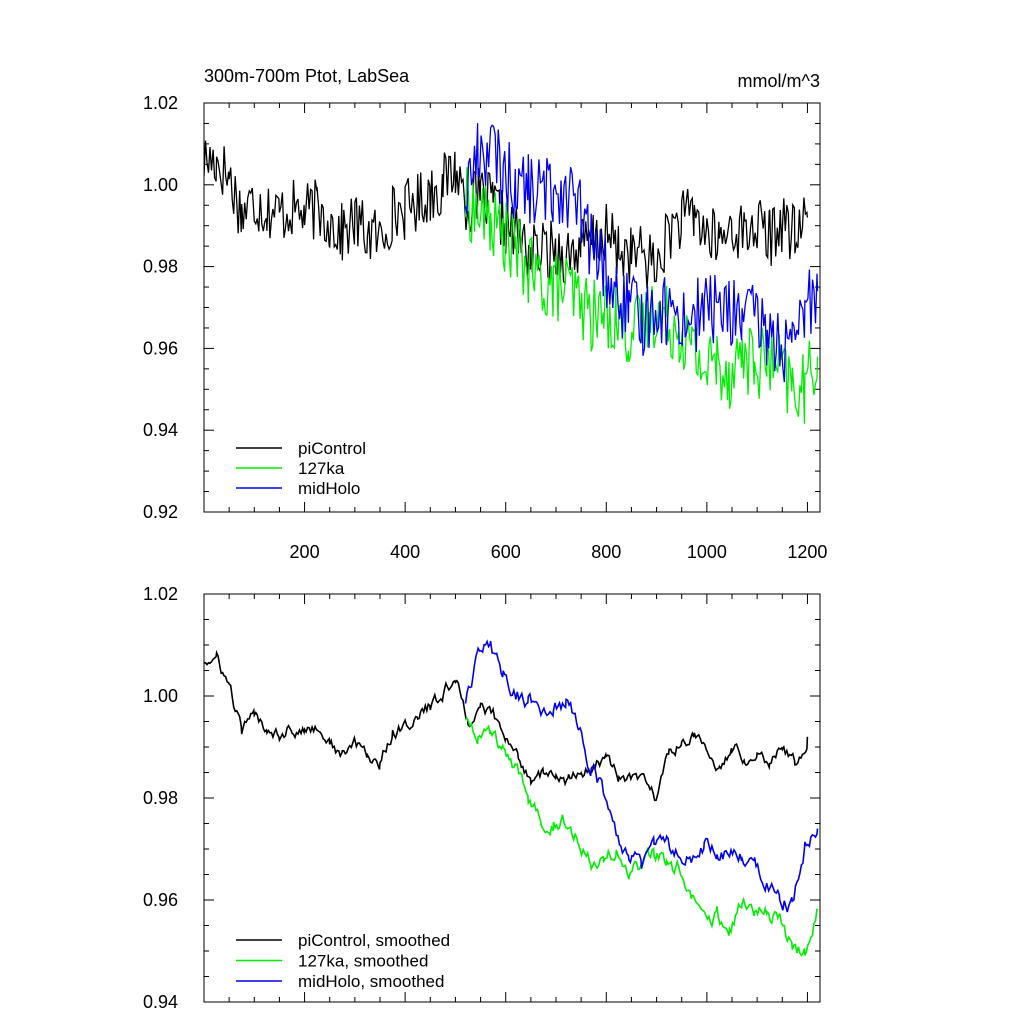 This screenshot has width=1024, height=1024. What do you see at coordinates (321, 468) in the screenshot?
I see `legend-label: 127ka` at bounding box center [321, 468].